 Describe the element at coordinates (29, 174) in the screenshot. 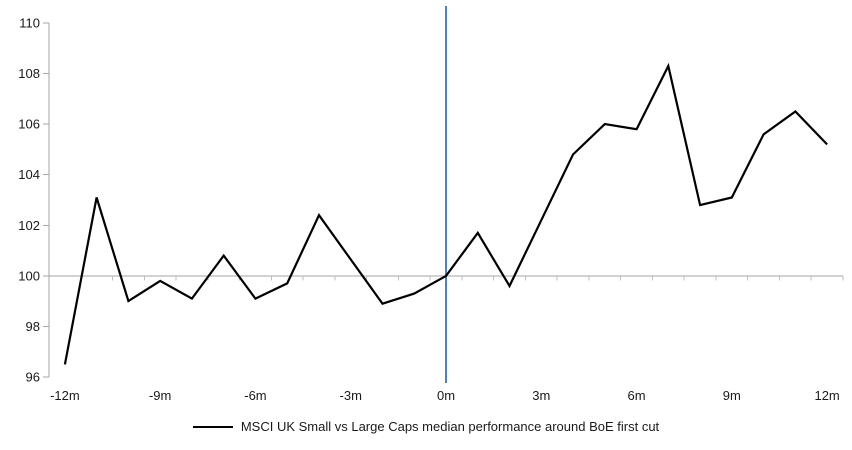

I see `y-axis-tick-label: 104` at that location.